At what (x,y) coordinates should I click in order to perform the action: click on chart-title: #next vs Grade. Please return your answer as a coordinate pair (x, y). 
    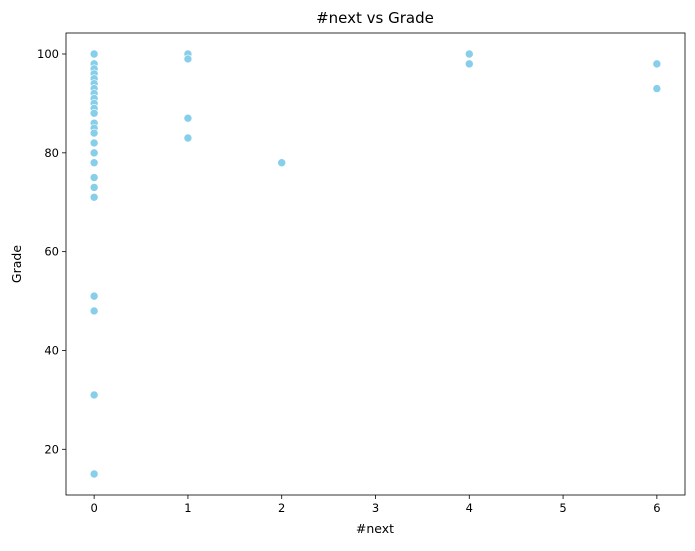
    Looking at the image, I should click on (375, 18).